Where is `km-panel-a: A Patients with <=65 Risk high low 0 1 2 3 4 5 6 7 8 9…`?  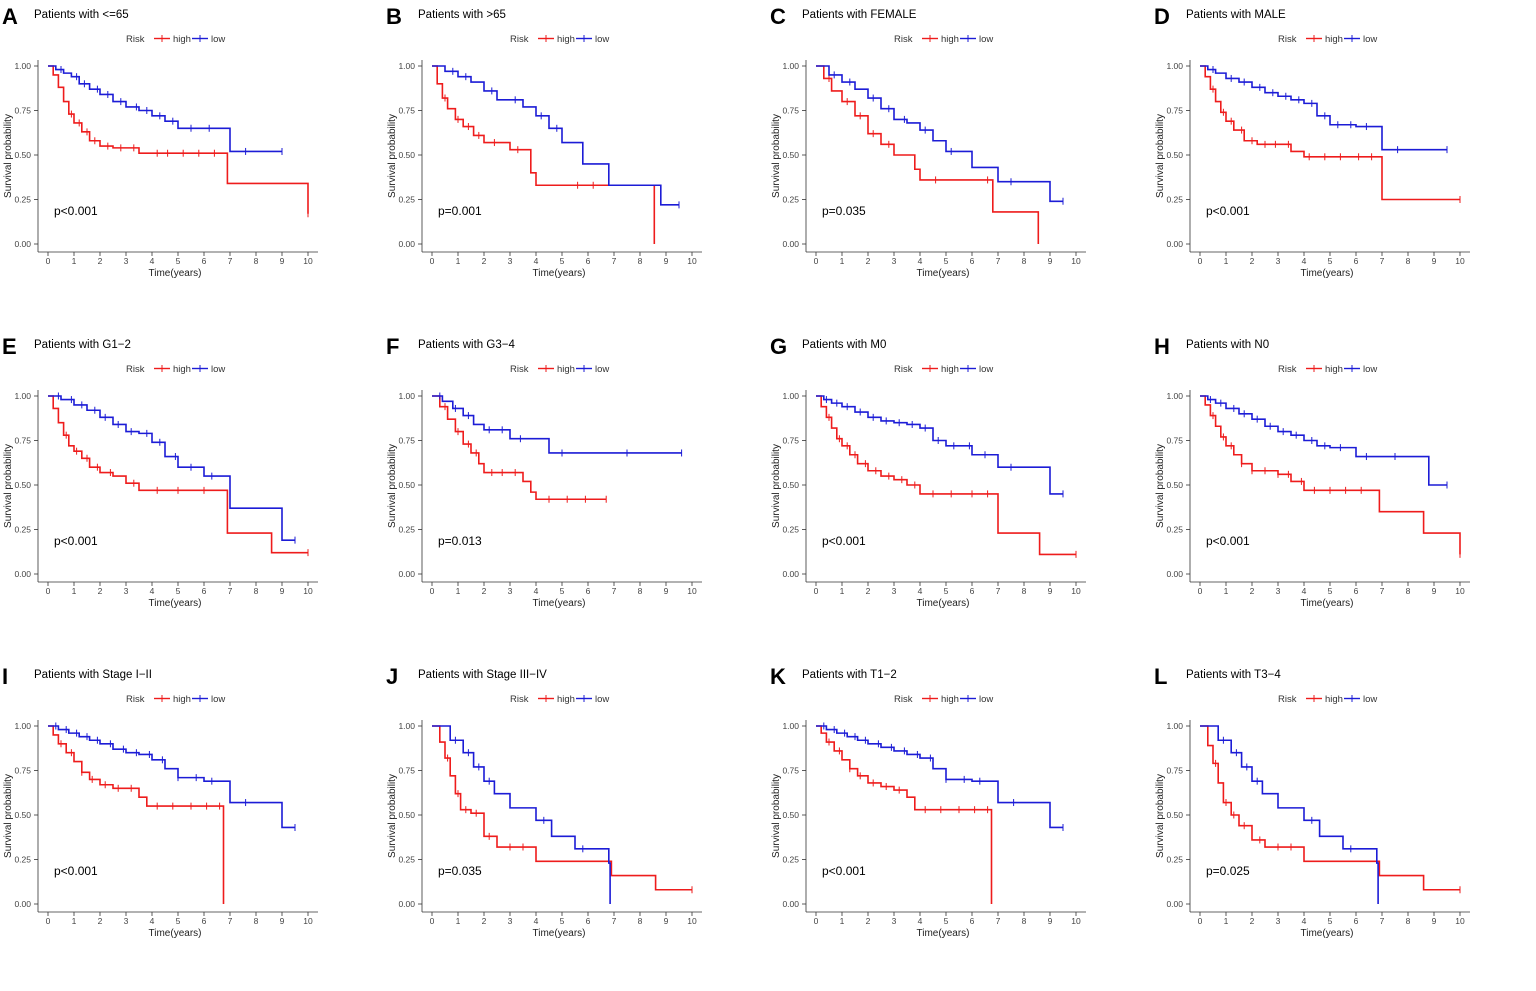 km-panel-a: A Patients with <=65 Risk high low 0 1 2 3 4 5 6 7 8 9… is located at coordinates (192, 165).